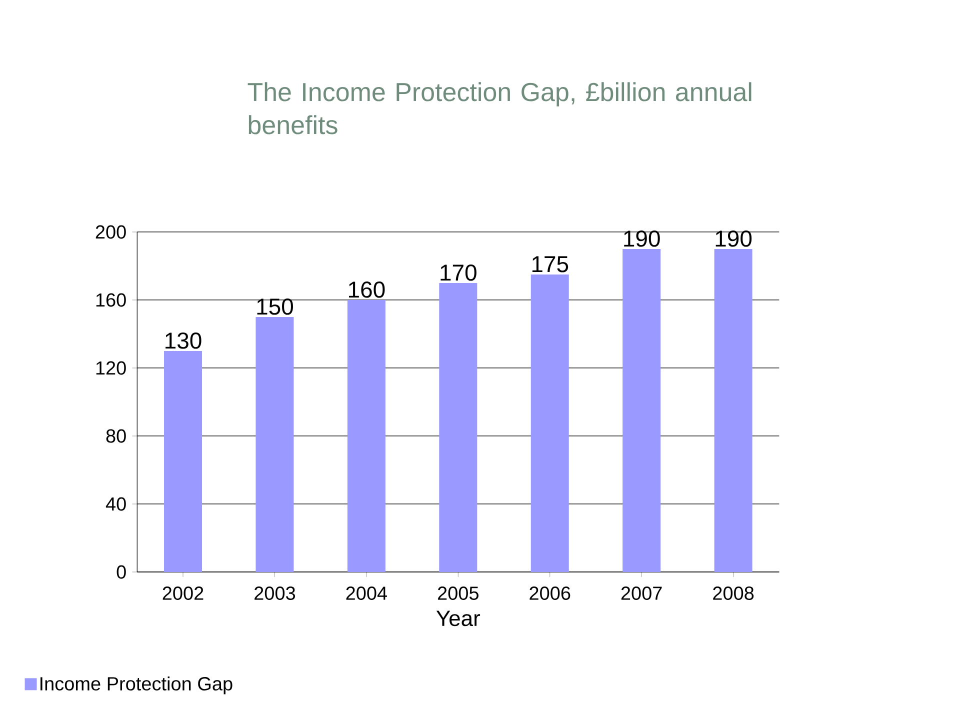  Describe the element at coordinates (136, 685) in the screenshot. I see `legend-label: Income Protection Gap` at that location.